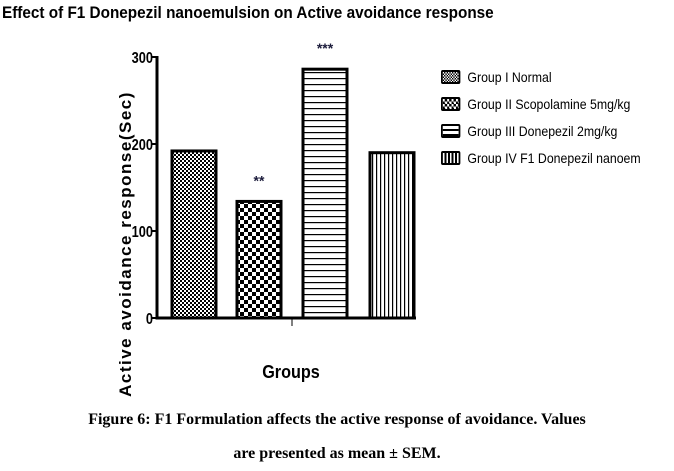  I want to click on legend-item: Group IV F1 Donepezil nanoem, so click(541, 157).